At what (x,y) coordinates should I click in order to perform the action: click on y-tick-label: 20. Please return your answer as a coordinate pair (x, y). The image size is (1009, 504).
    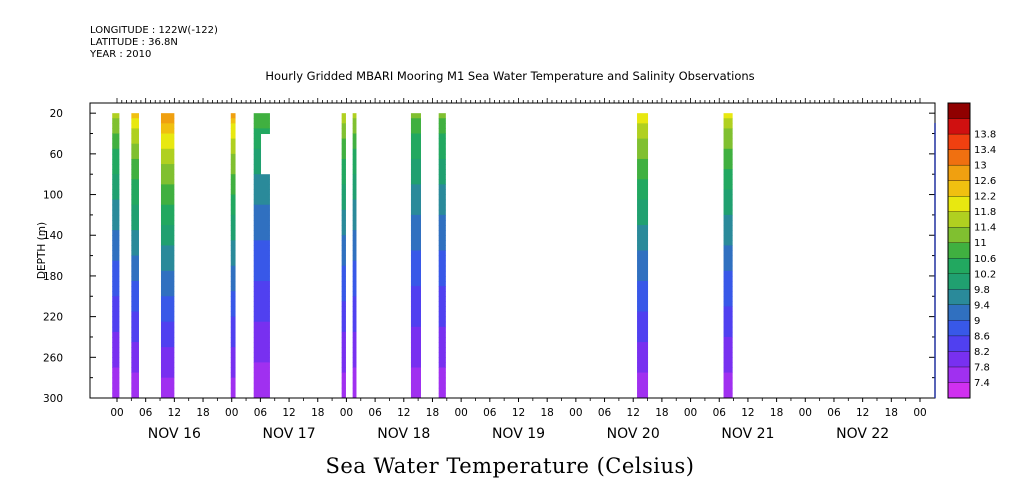
    Looking at the image, I should click on (56, 114).